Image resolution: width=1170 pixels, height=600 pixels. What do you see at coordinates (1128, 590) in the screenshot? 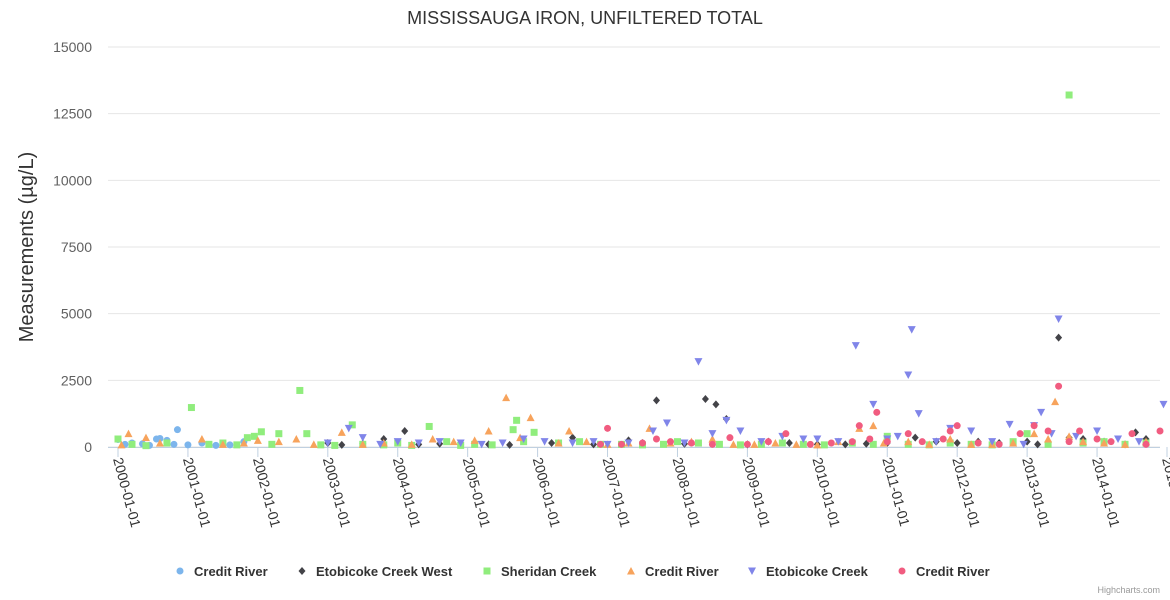
I see `credits-link: Highcharts.com` at bounding box center [1128, 590].